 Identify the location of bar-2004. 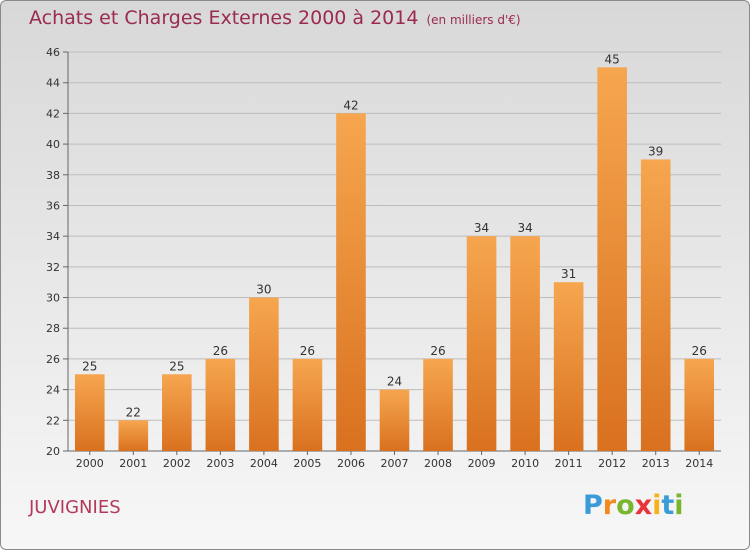
(264, 374).